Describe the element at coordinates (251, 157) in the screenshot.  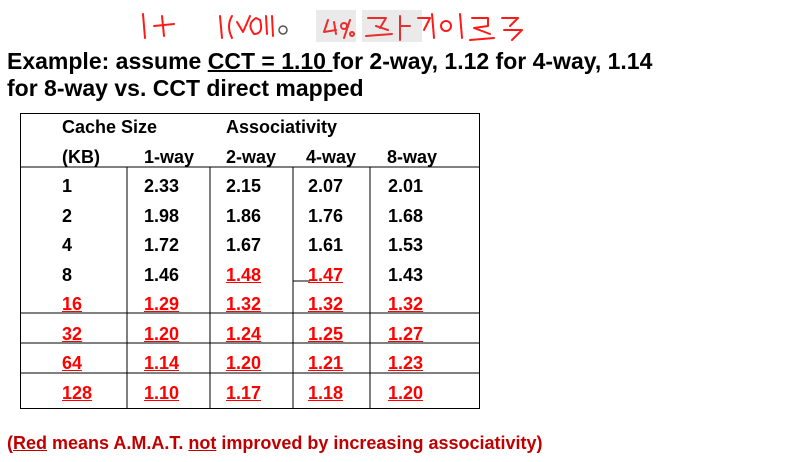
I see `header-2-way: 2-way` at that location.